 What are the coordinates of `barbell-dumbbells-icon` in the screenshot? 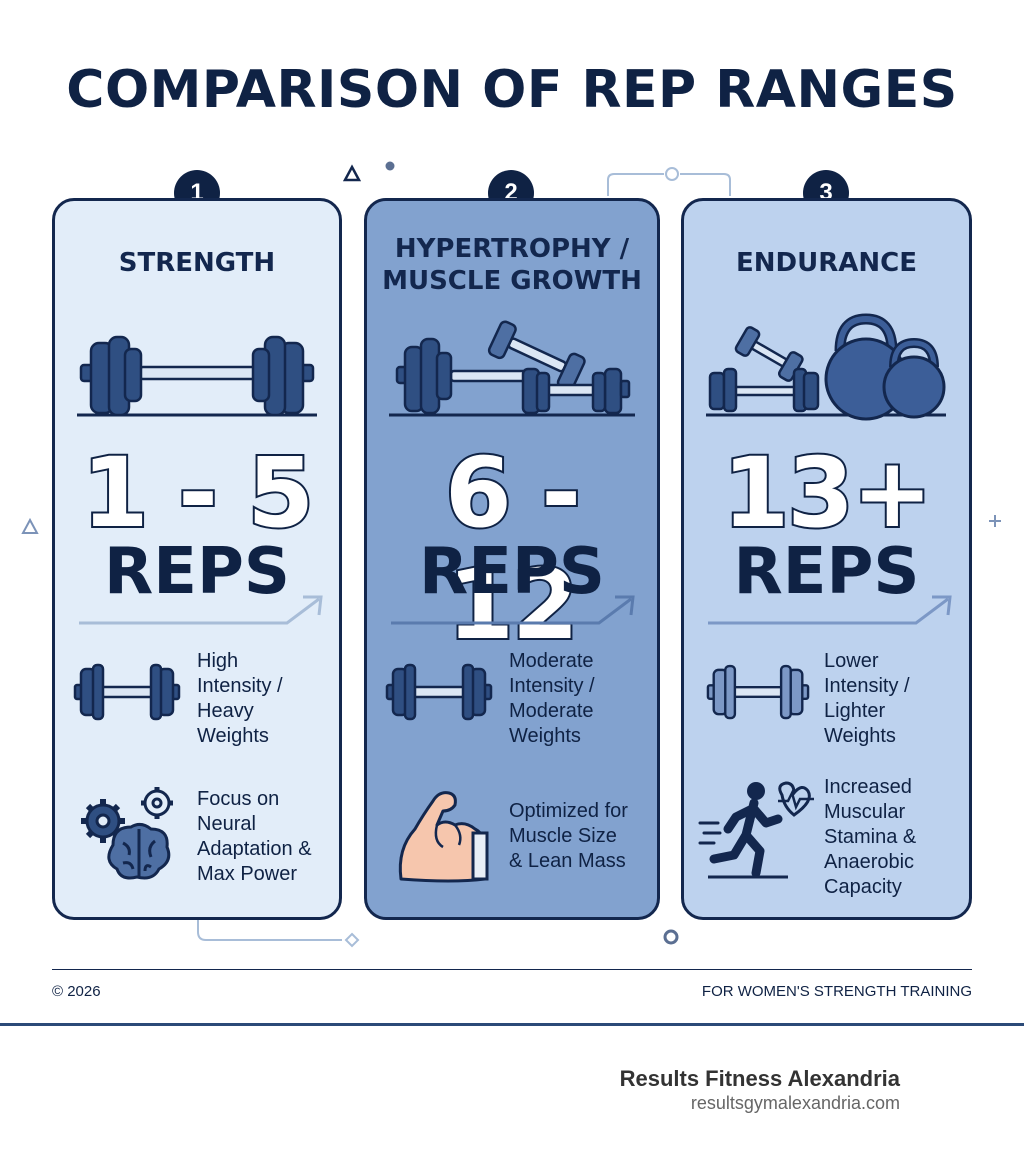 It's located at (512, 368).